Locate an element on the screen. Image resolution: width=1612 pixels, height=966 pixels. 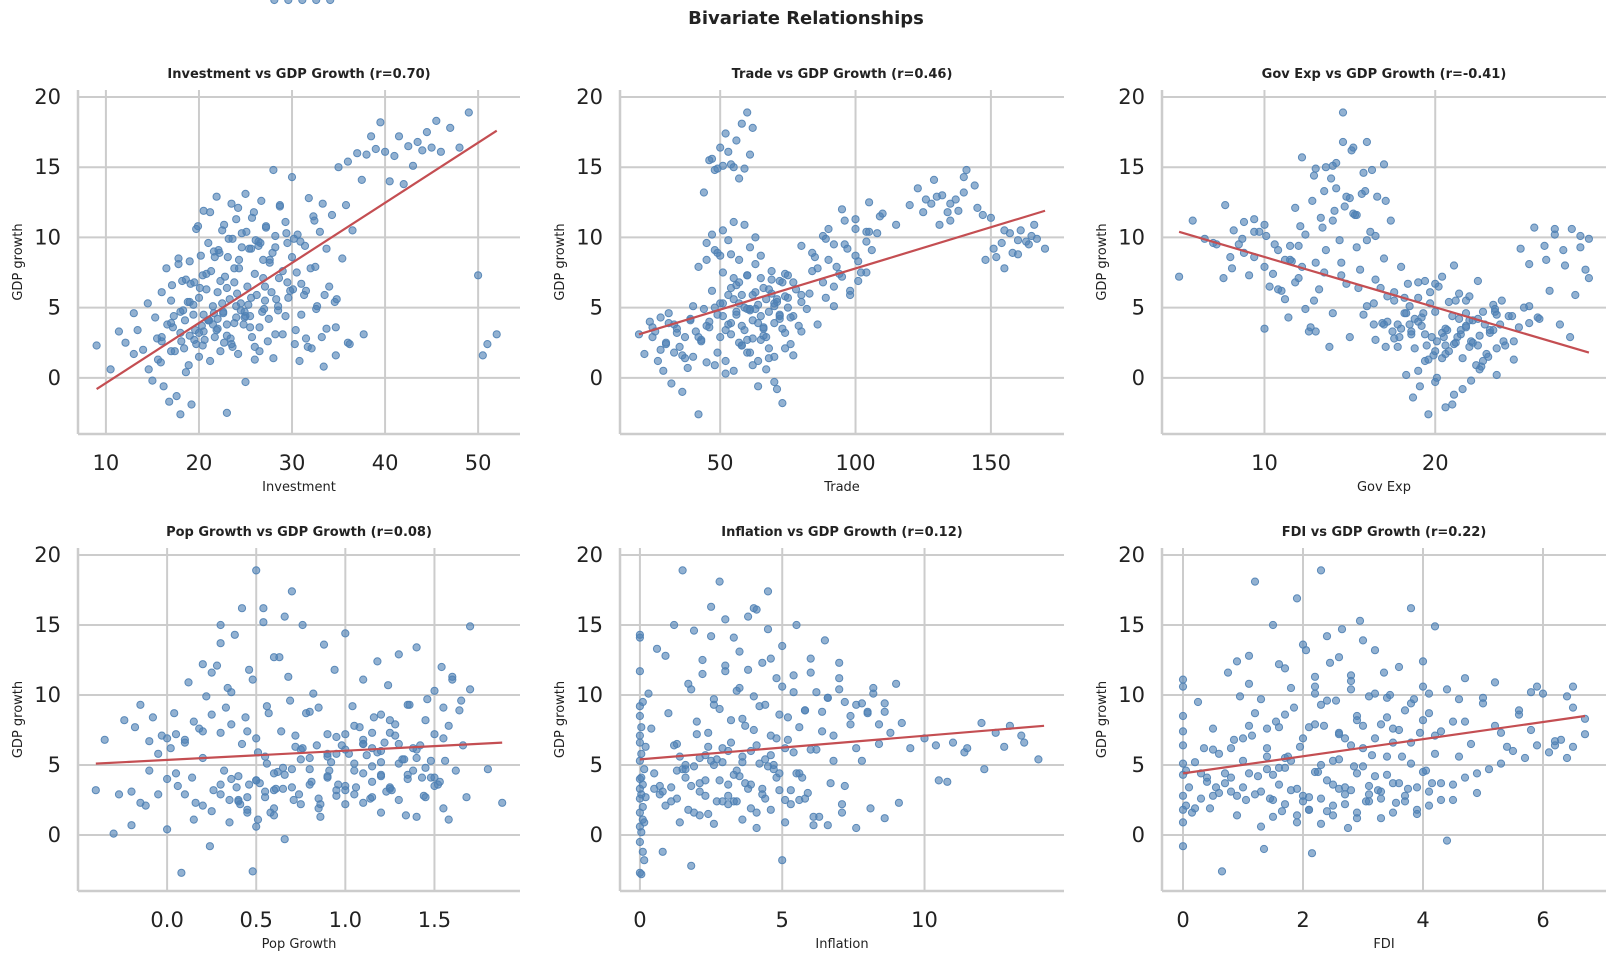
x-tick-label: 40 is located at coordinates (385, 463).